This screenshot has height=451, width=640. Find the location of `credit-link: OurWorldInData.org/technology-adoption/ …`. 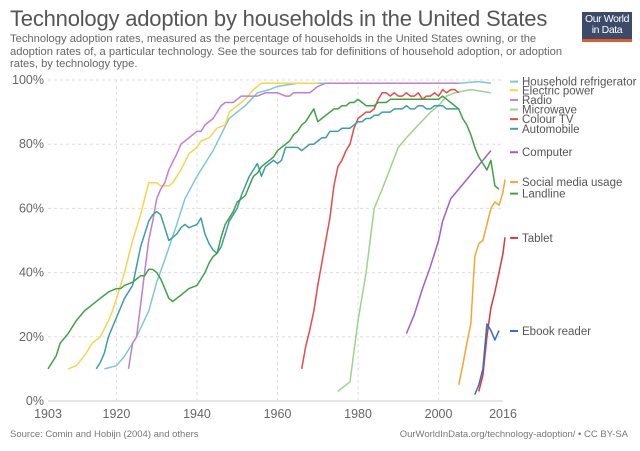

credit-link: OurWorldInData.org/technology-adoption/ … is located at coordinates (513, 434).